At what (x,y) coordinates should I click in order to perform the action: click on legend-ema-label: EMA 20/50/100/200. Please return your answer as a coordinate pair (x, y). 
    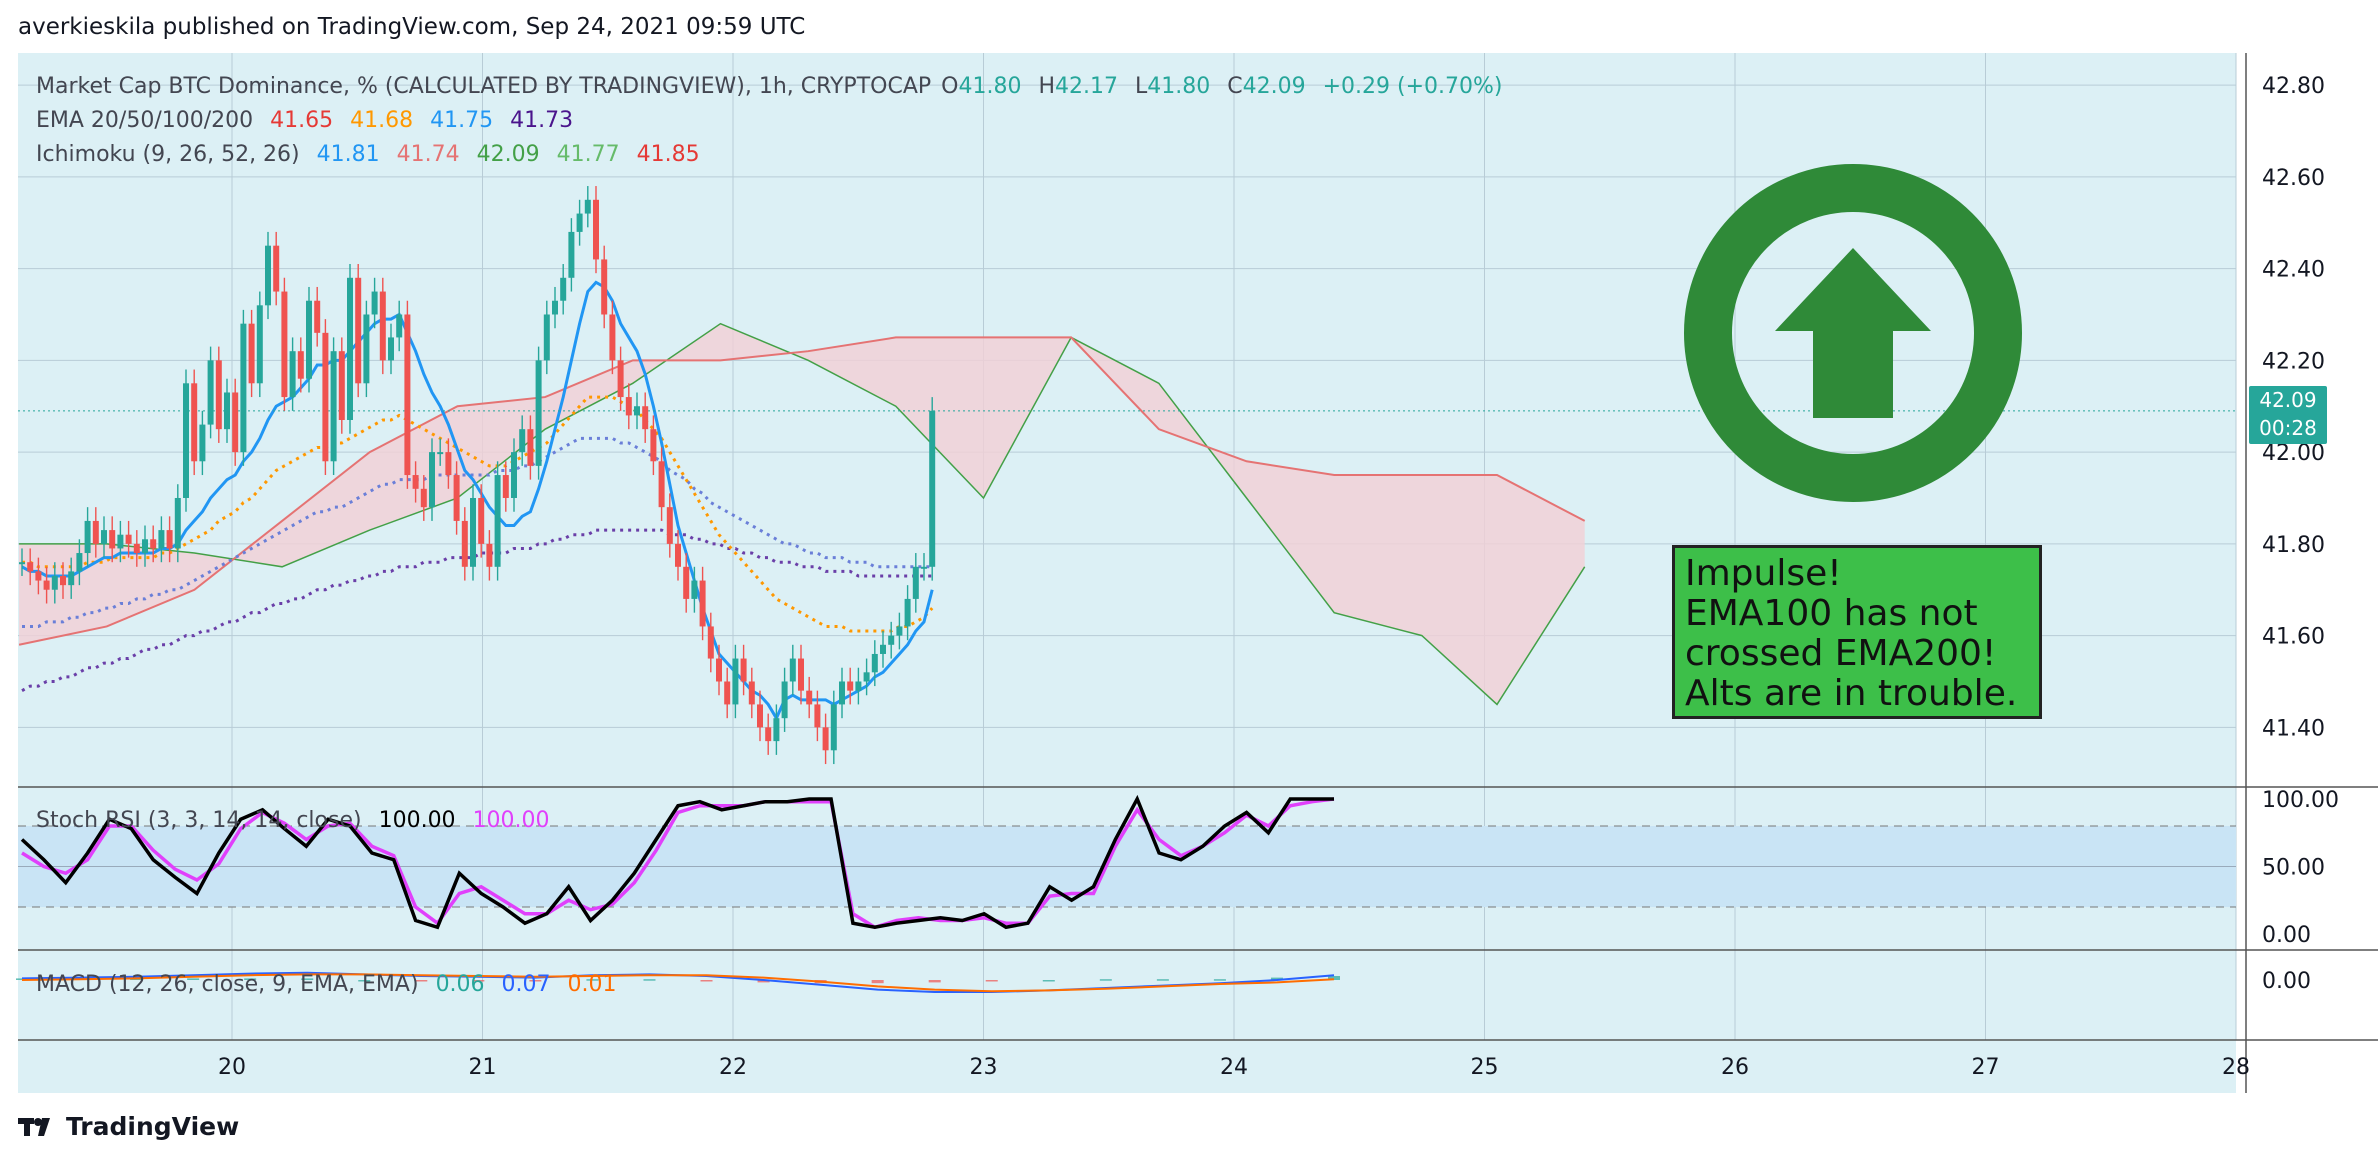
    Looking at the image, I should click on (145, 120).